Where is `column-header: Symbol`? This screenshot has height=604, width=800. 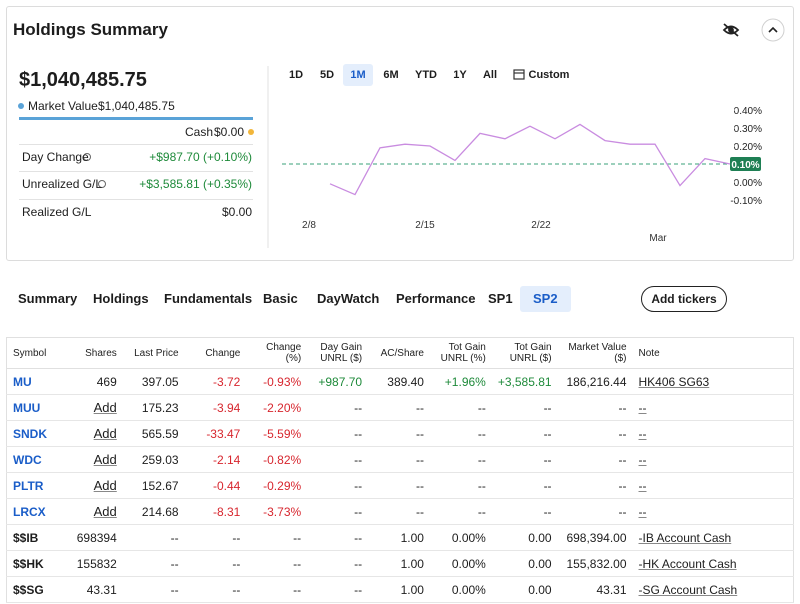
column-header: Symbol is located at coordinates (38, 353).